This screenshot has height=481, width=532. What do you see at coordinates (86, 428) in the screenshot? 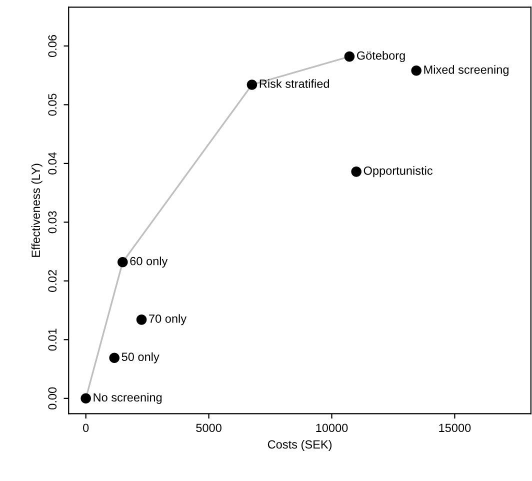
I see `x-tick-label: 0` at bounding box center [86, 428].